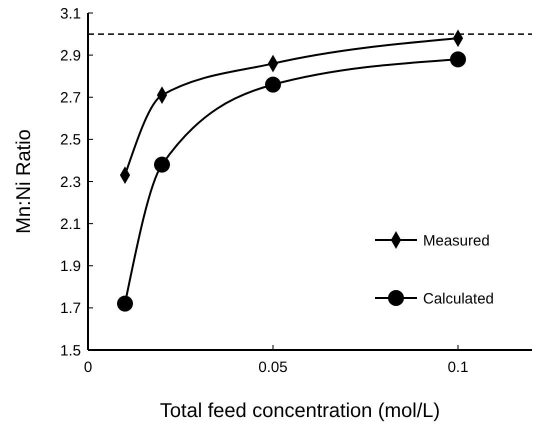  What do you see at coordinates (88, 367) in the screenshot?
I see `x-tick-label: 0` at bounding box center [88, 367].